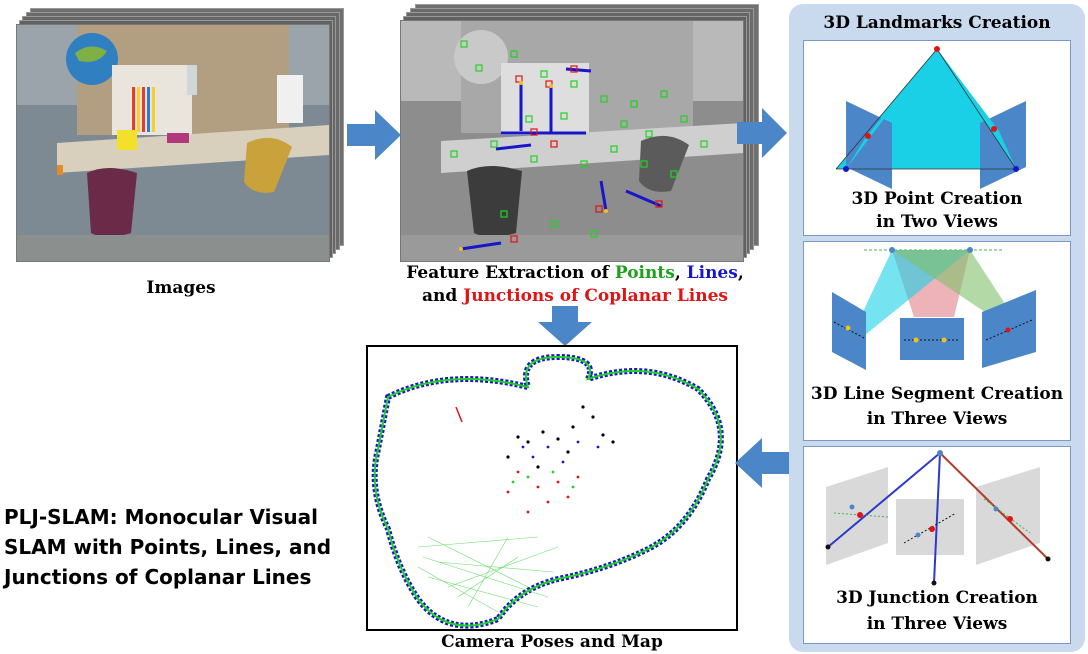  What do you see at coordinates (937, 199) in the screenshot?
I see `point-creation-caption-line1: 3D Point Creation` at bounding box center [937, 199].